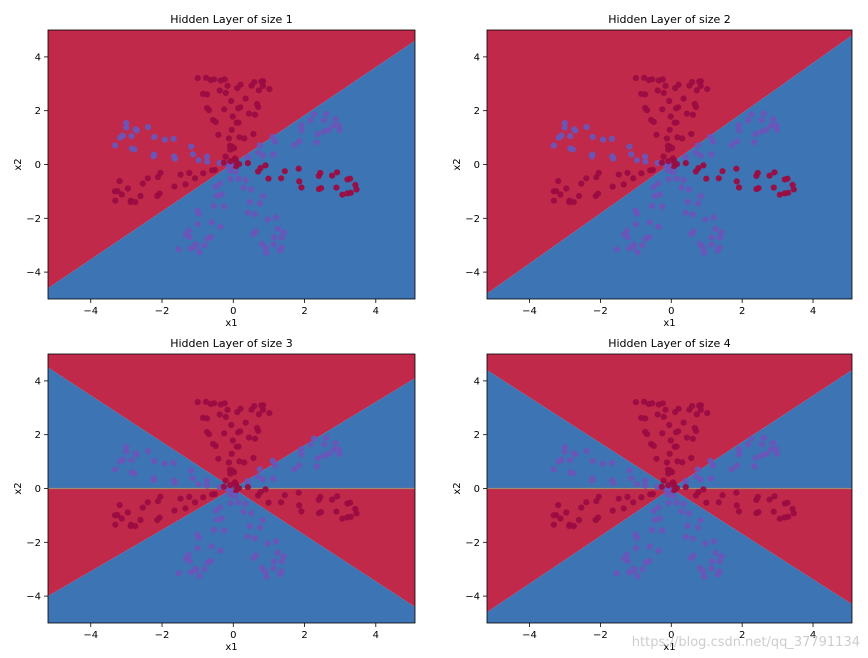 The width and height of the screenshot is (868, 658). Describe the element at coordinates (742, 635) in the screenshot. I see `x-tick-label: 2` at that location.